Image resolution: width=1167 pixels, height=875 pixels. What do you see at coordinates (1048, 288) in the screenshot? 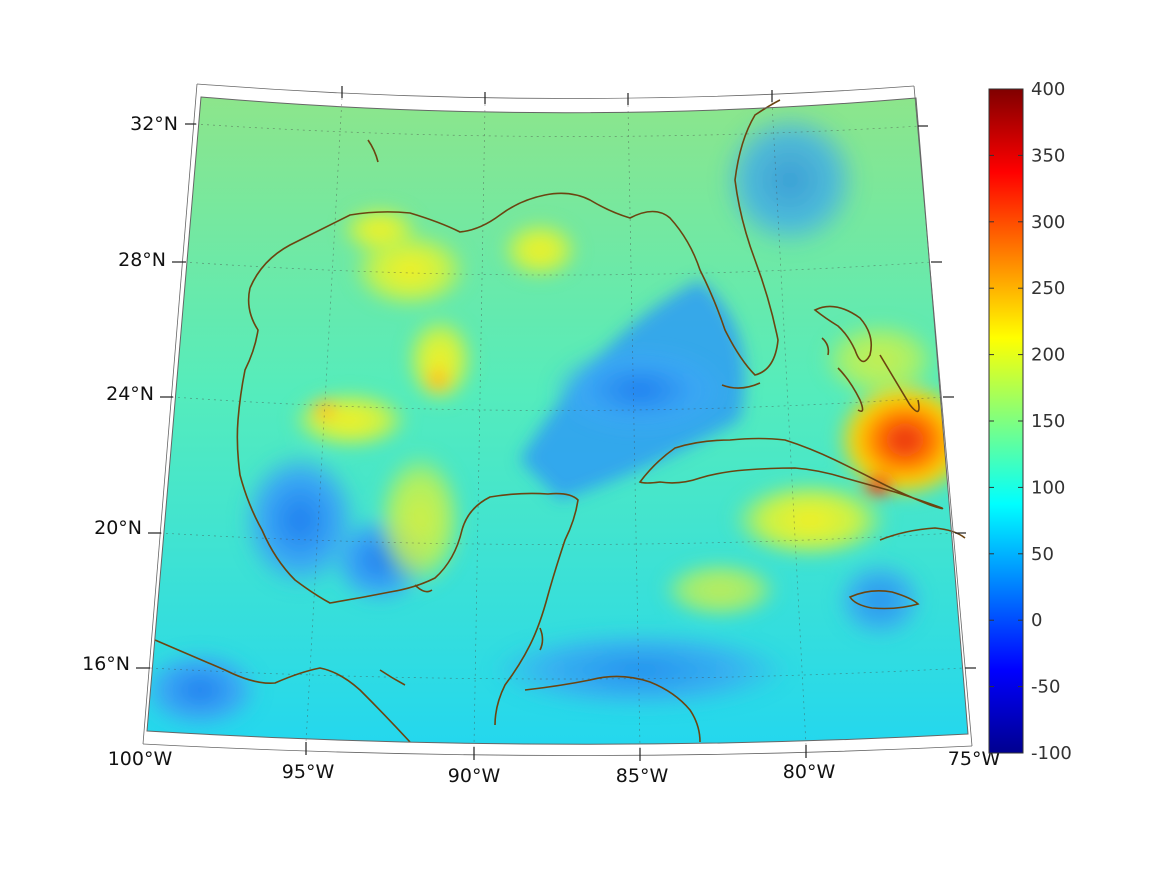
I see `colorbar-tick-label: 250` at bounding box center [1048, 288].